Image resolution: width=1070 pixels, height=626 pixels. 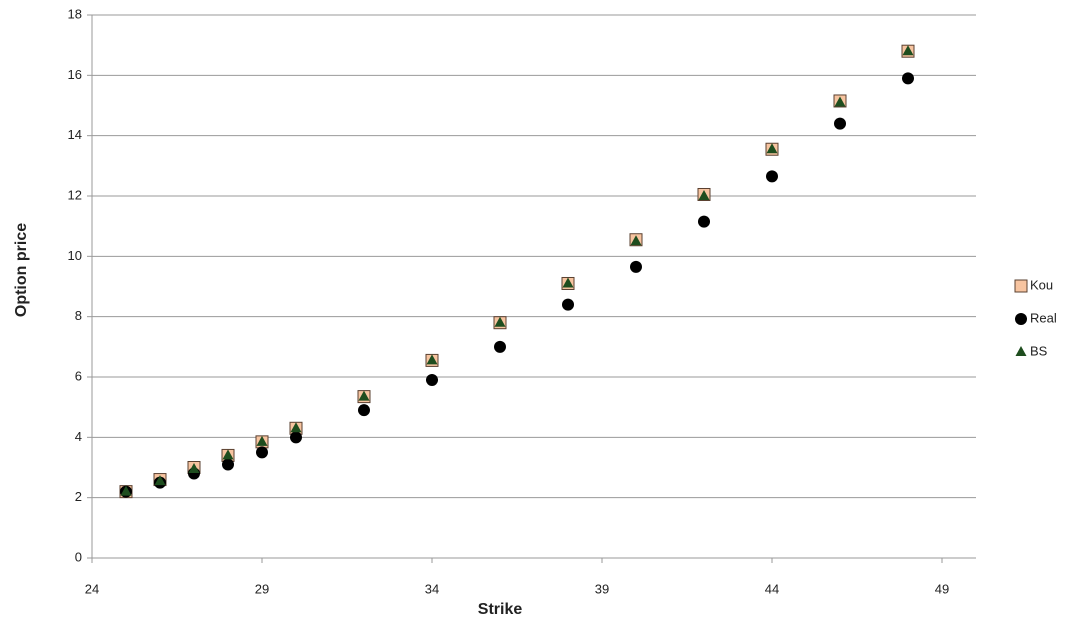 I want to click on y-tick-label: 8, so click(x=78, y=315).